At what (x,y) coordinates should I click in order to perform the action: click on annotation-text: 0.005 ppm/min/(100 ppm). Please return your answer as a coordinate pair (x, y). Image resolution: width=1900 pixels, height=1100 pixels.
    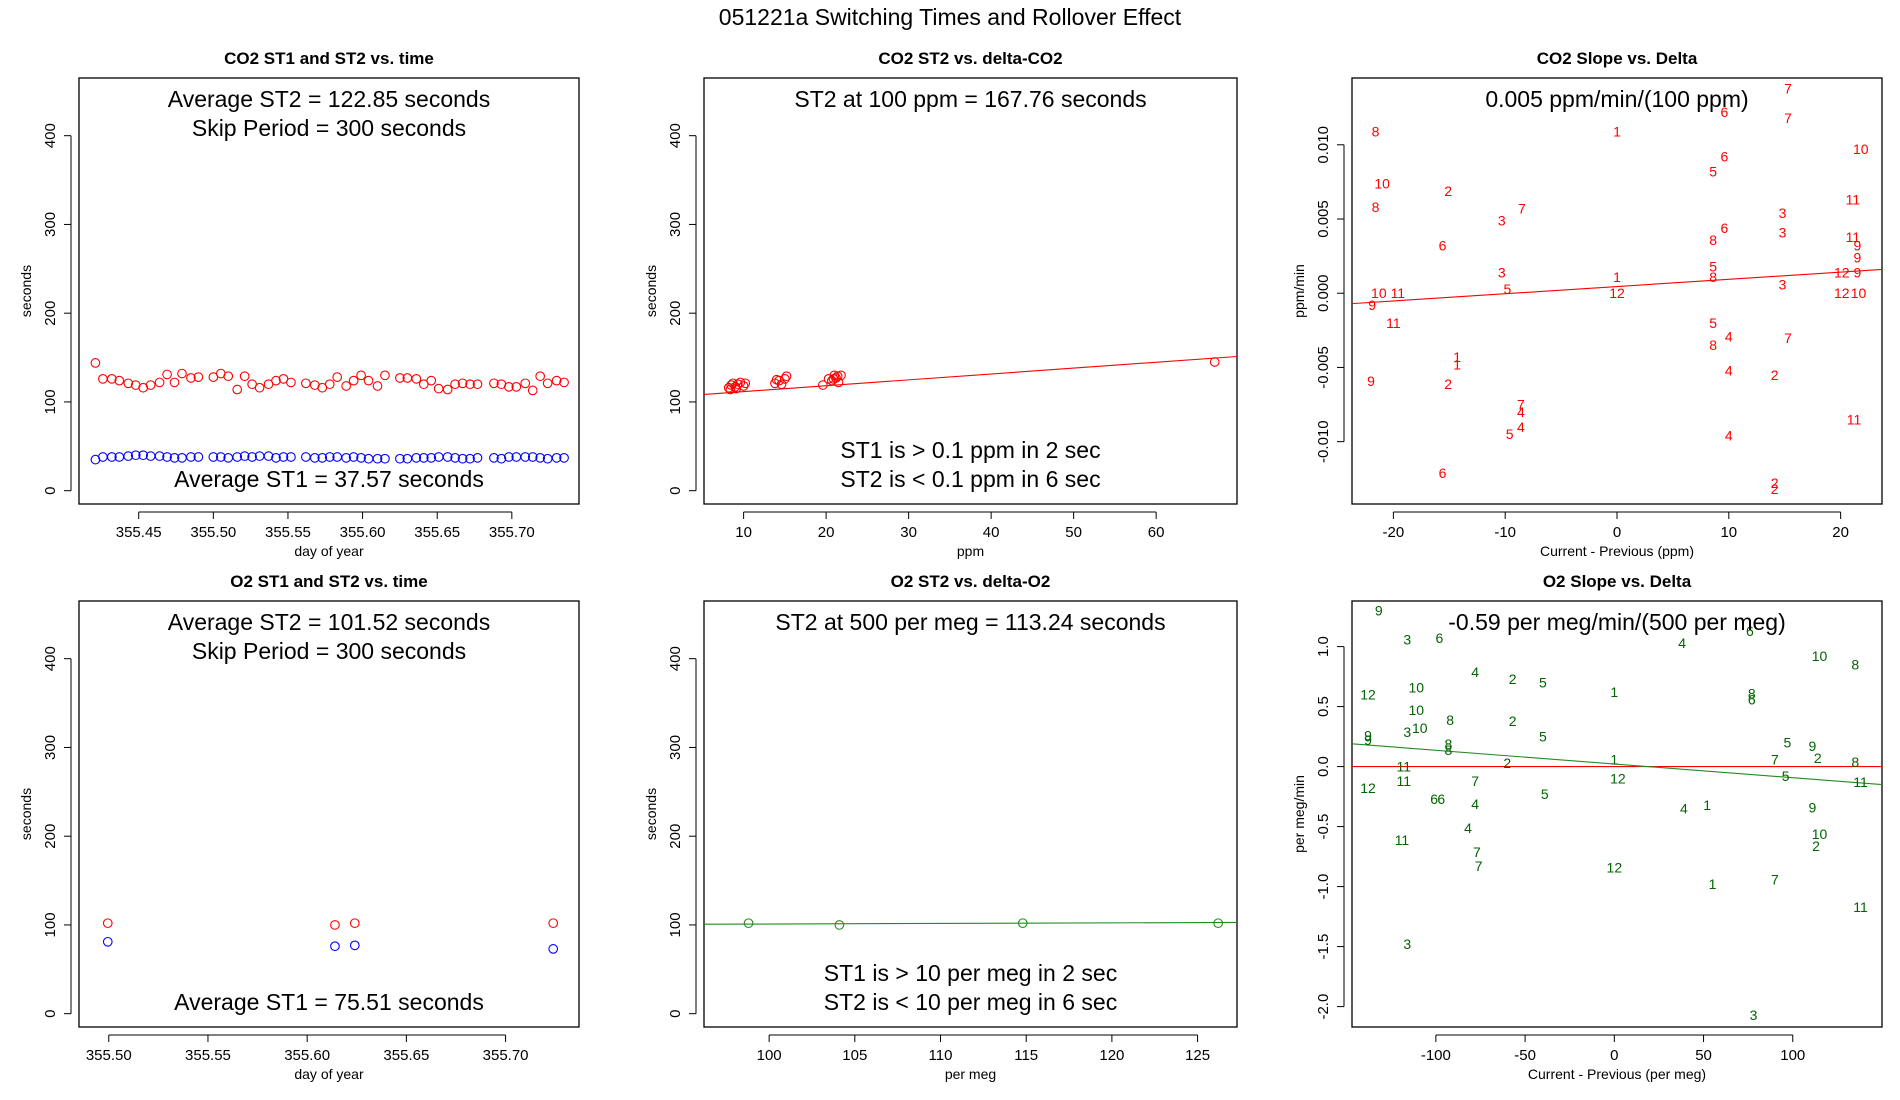
    Looking at the image, I should click on (1616, 99).